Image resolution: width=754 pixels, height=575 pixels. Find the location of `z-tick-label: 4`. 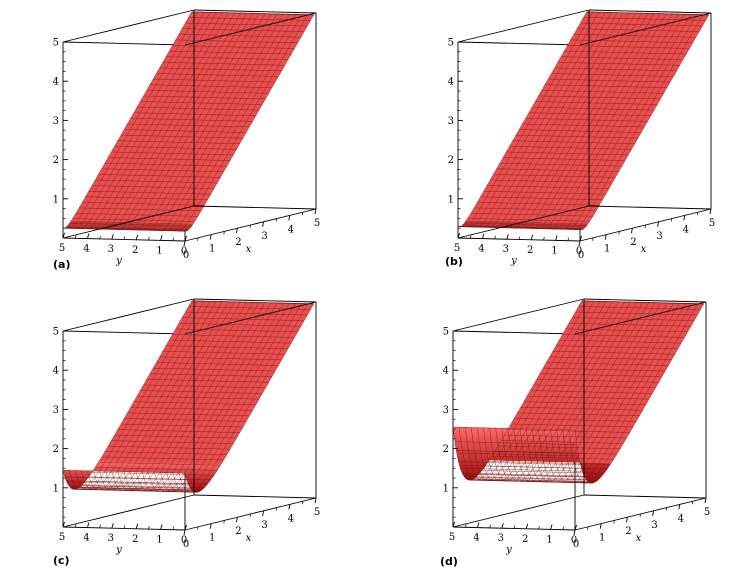

z-tick-label: 4 is located at coordinates (56, 371).